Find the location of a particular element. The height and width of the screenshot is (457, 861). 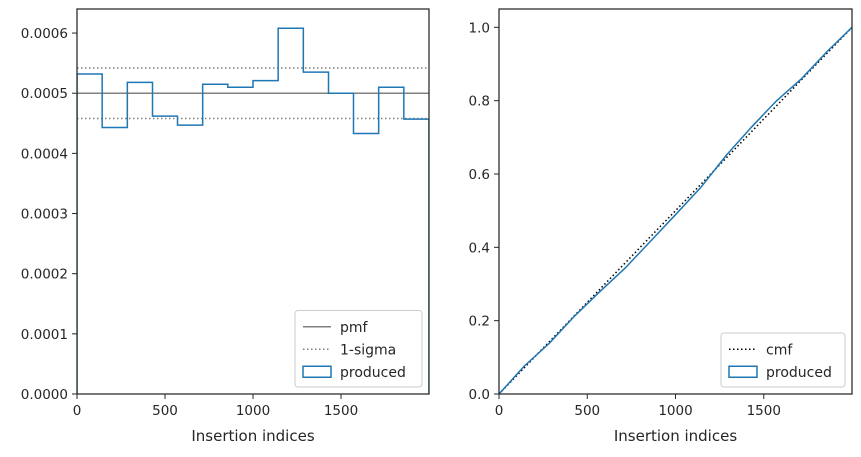

y-tick-label: 0.6 is located at coordinates (479, 175).